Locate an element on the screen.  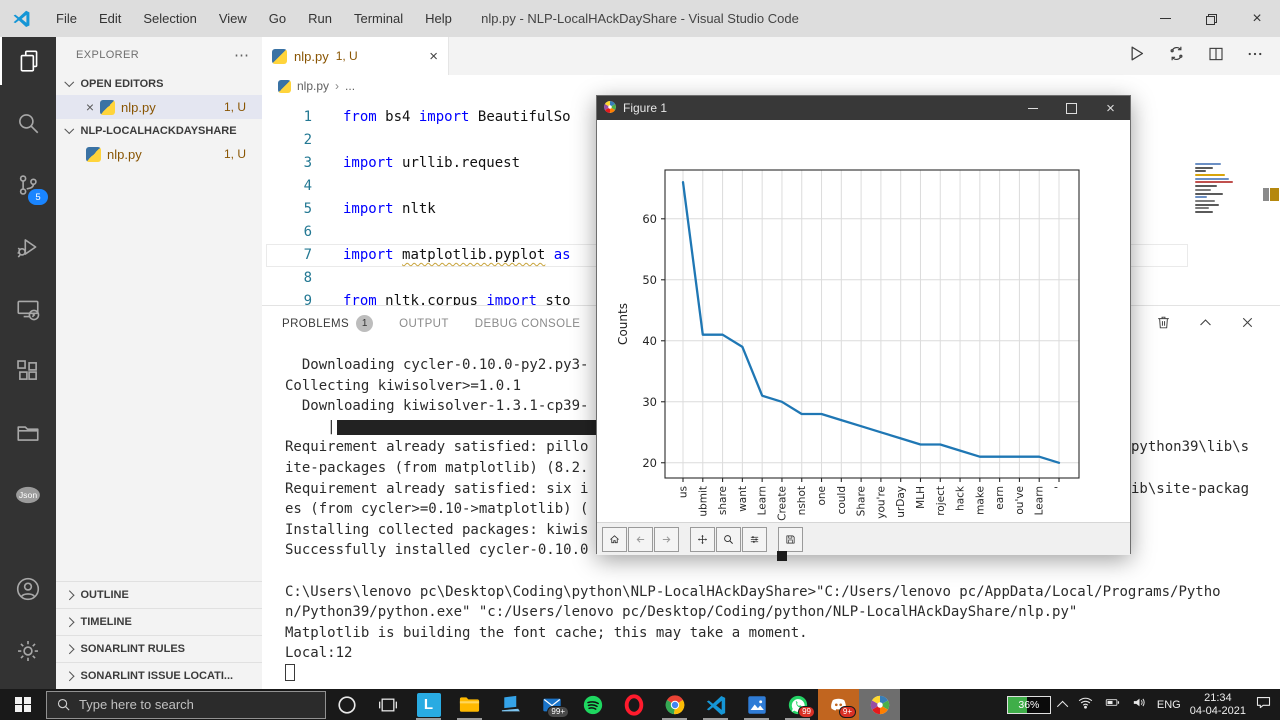
panel-tab-label: PROBLEMS is located at coordinates (316, 323).